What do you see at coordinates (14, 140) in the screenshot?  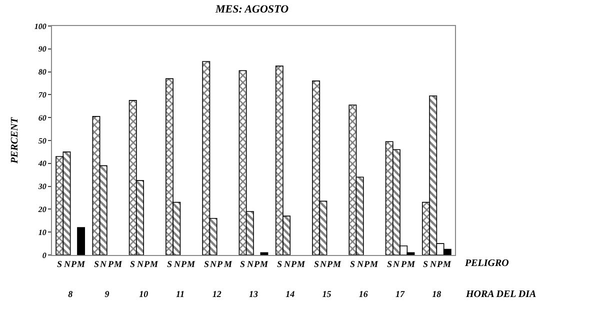 I see `y-axis-title: PERCENT` at bounding box center [14, 140].